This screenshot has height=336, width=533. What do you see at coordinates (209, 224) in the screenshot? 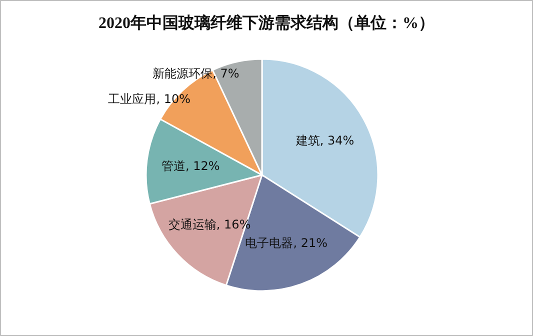
I see `slice-label: 交通运输, 16%` at bounding box center [209, 224].